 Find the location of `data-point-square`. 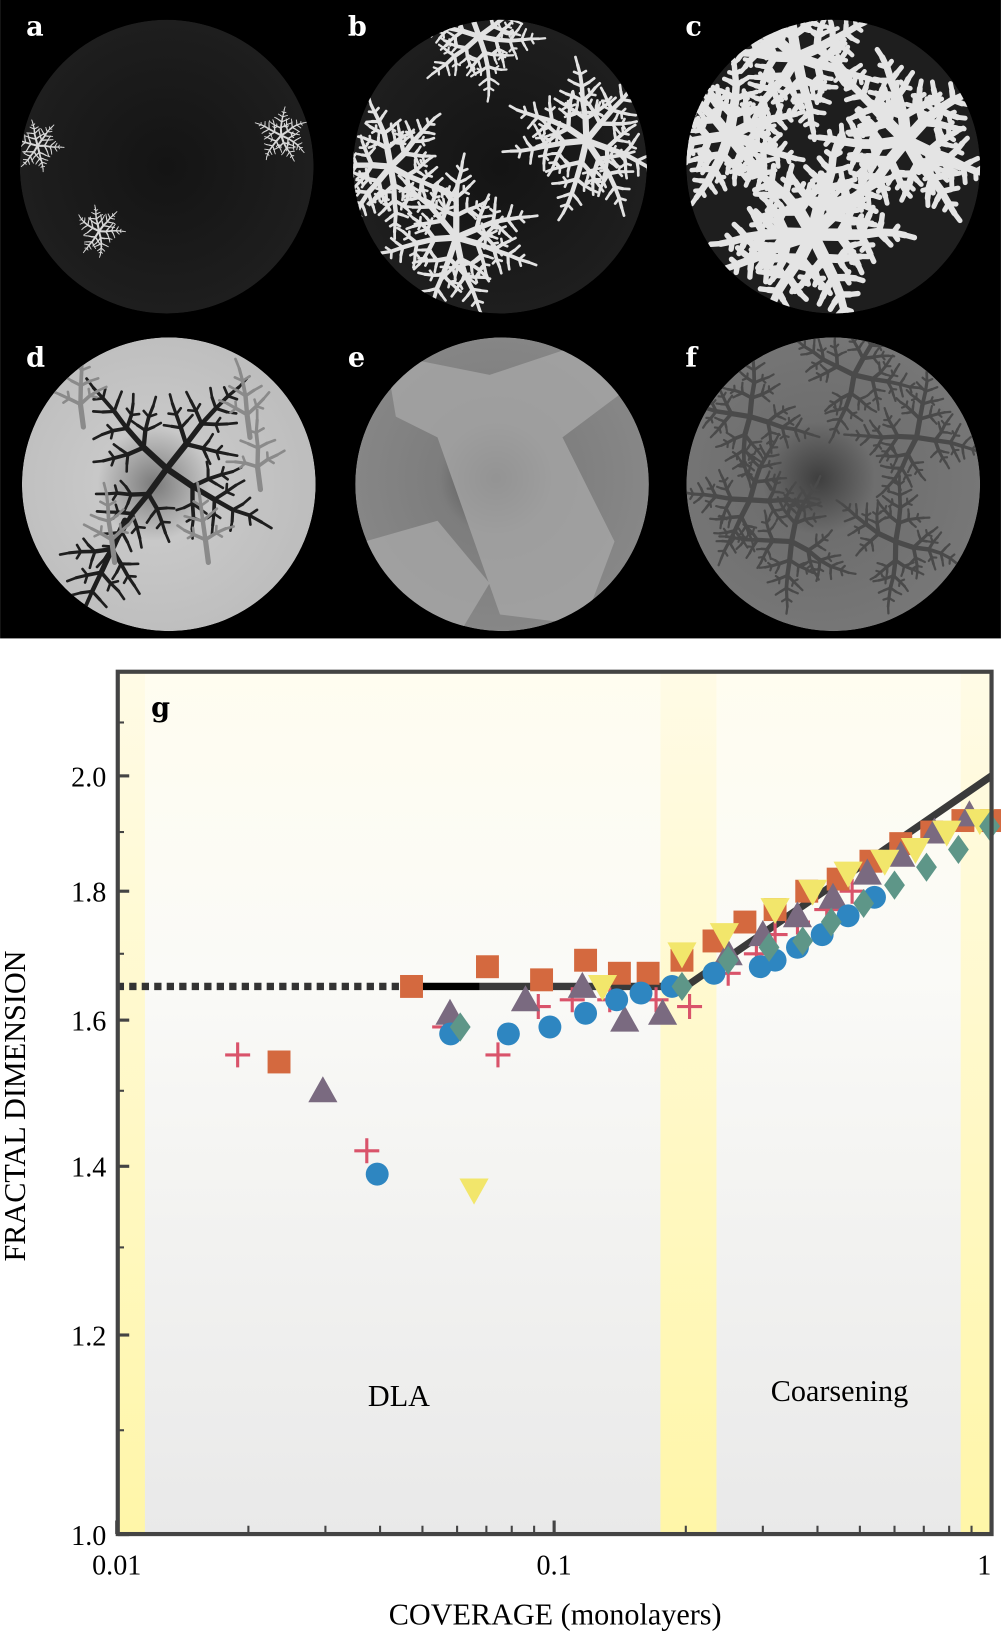

data-point-square is located at coordinates (487, 967).